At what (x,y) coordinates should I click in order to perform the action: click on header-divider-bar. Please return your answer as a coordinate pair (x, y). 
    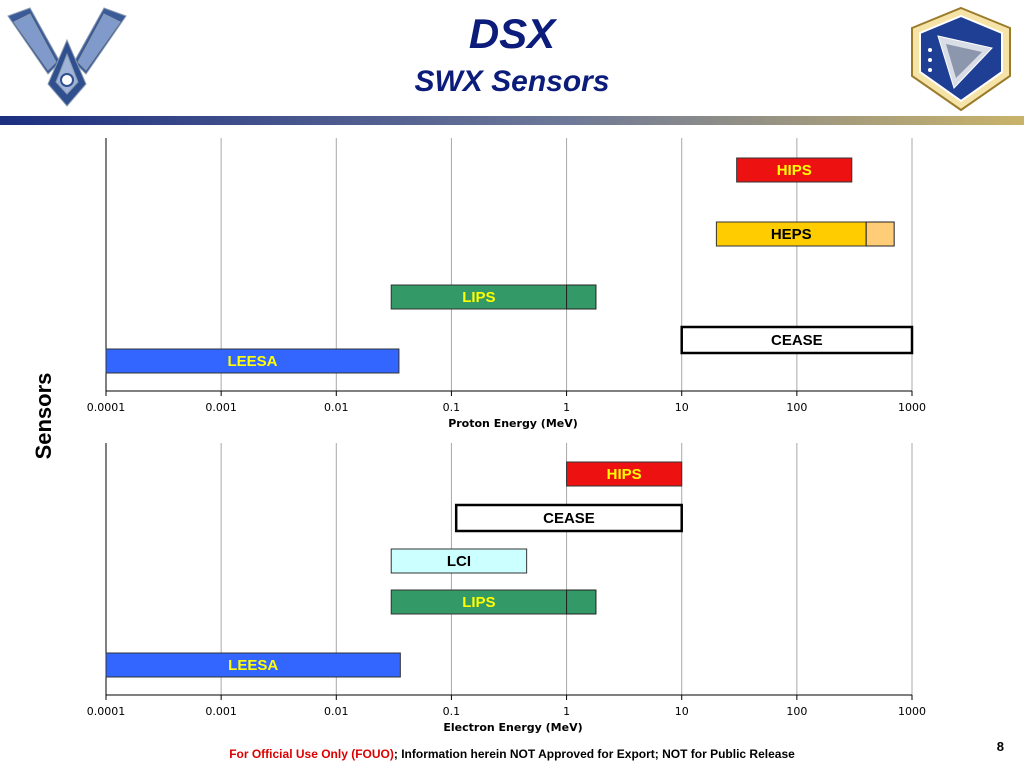
    Looking at the image, I should click on (512, 120).